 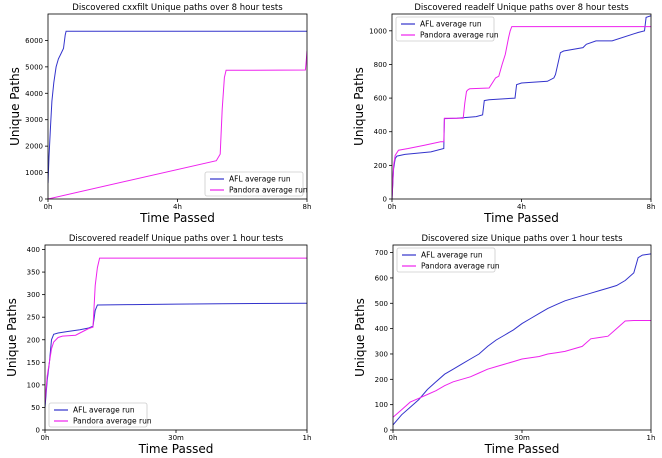 What do you see at coordinates (33, 363) in the screenshot?
I see `y-tick-label: 150` at bounding box center [33, 363].